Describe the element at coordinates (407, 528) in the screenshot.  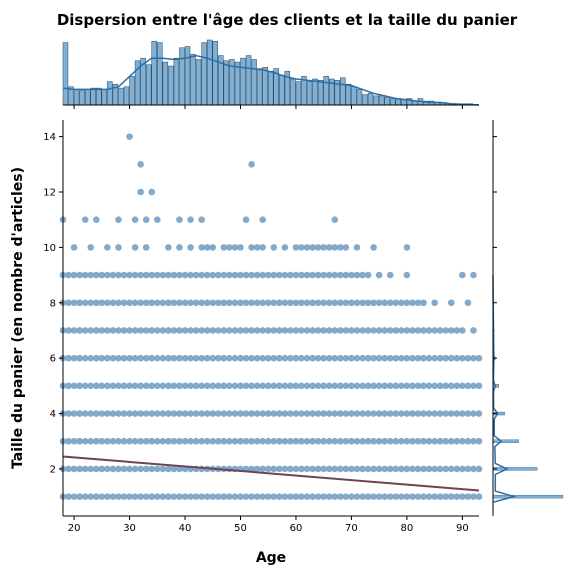
I see `x-tick-label: 80` at that location.